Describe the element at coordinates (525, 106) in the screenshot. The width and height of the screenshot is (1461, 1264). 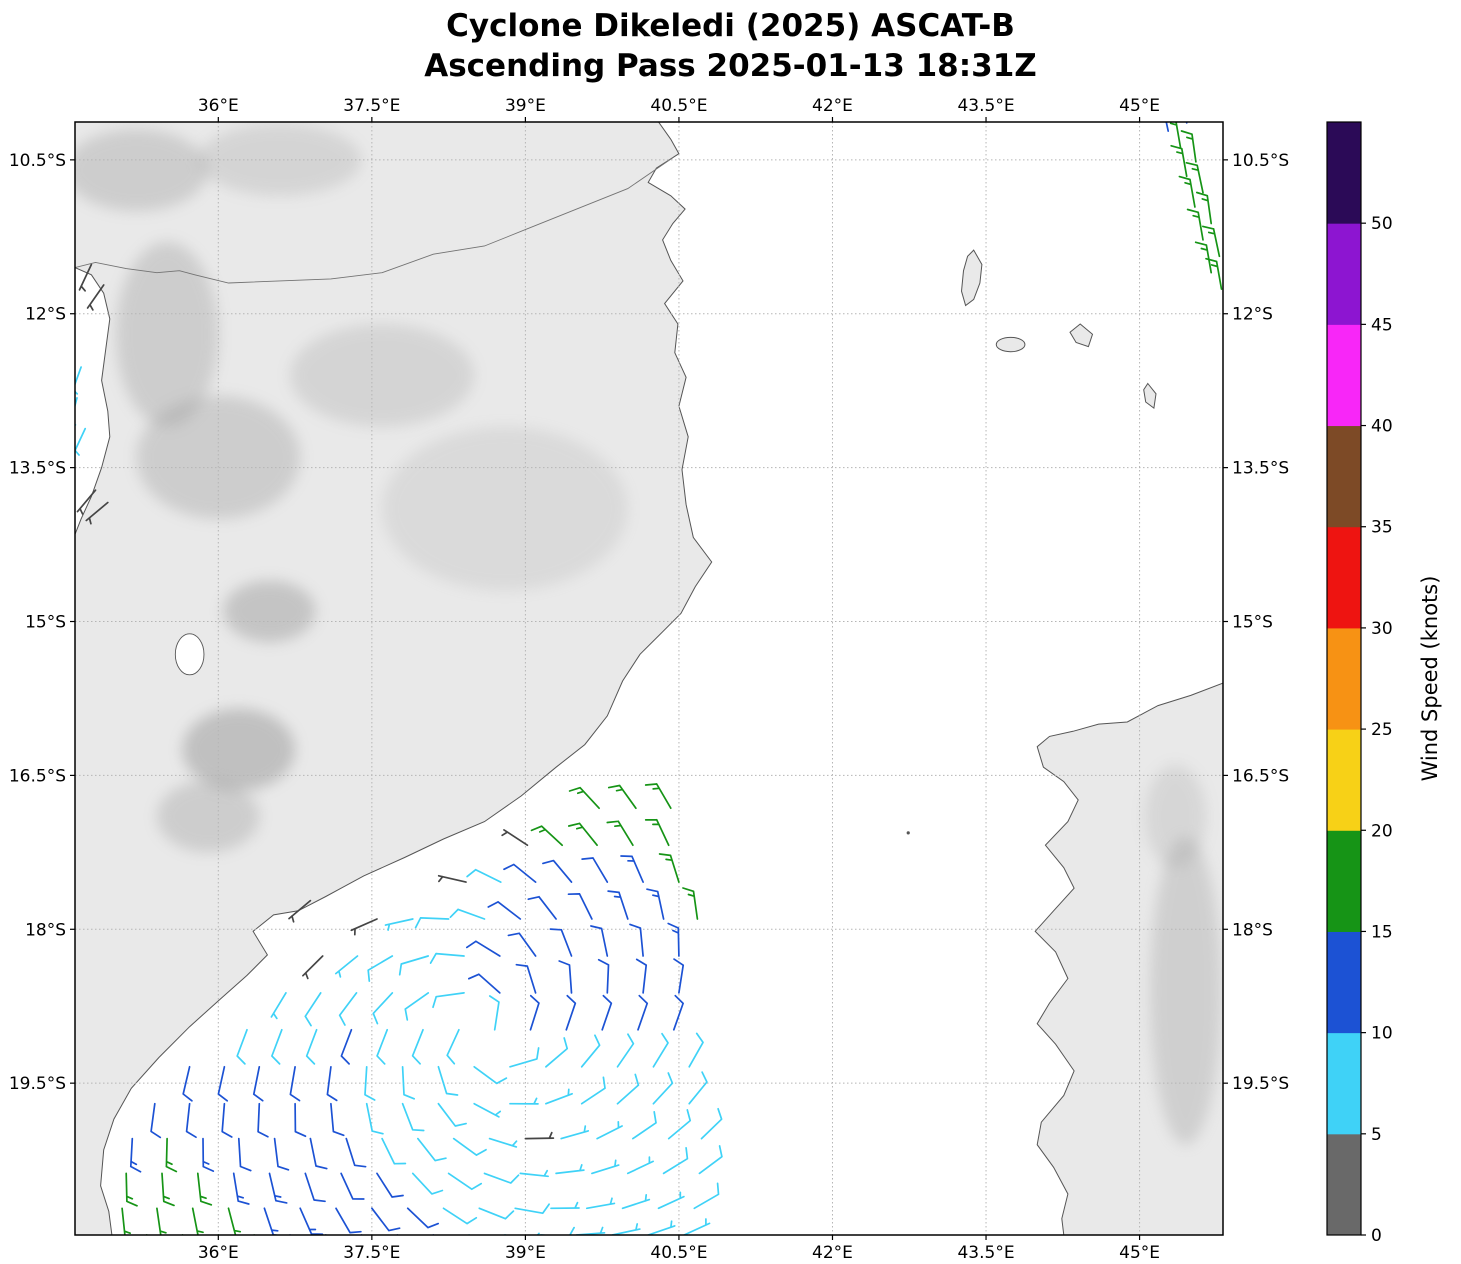
I see `axis-tick-label-lon-top: 39°E` at that location.